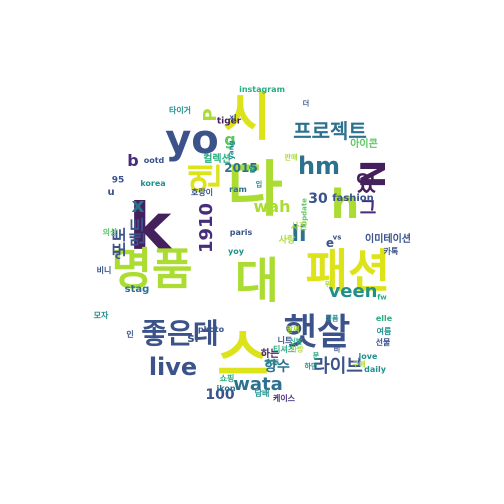 This screenshot has width=504, height=504. I want to click on cloud-word: photo, so click(211, 329).